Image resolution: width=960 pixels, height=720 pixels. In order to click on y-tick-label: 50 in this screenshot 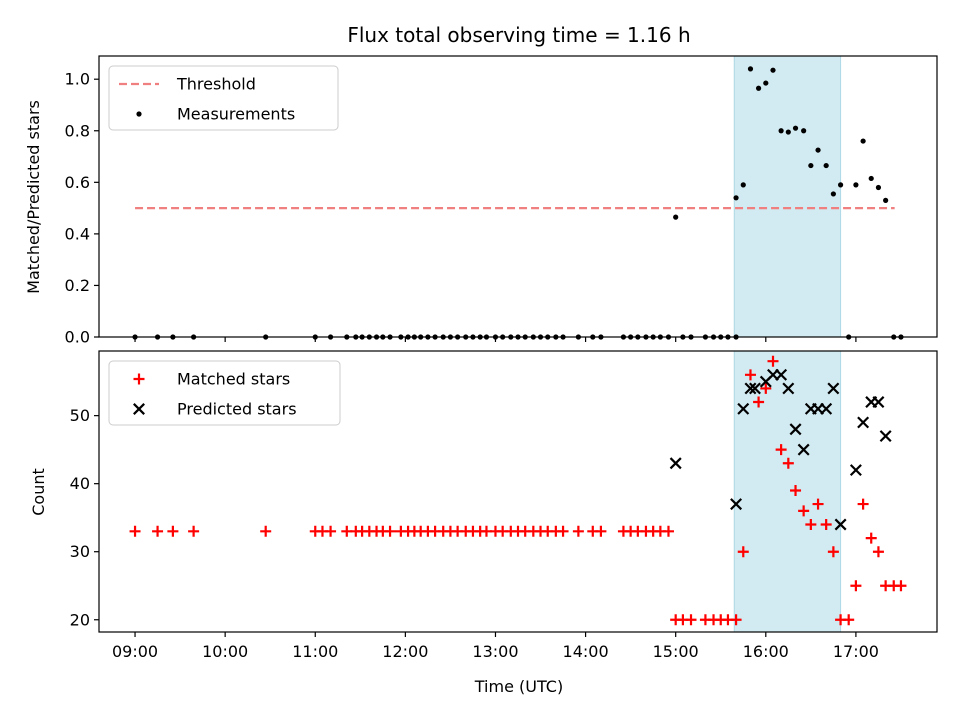, I will do `click(80, 415)`.